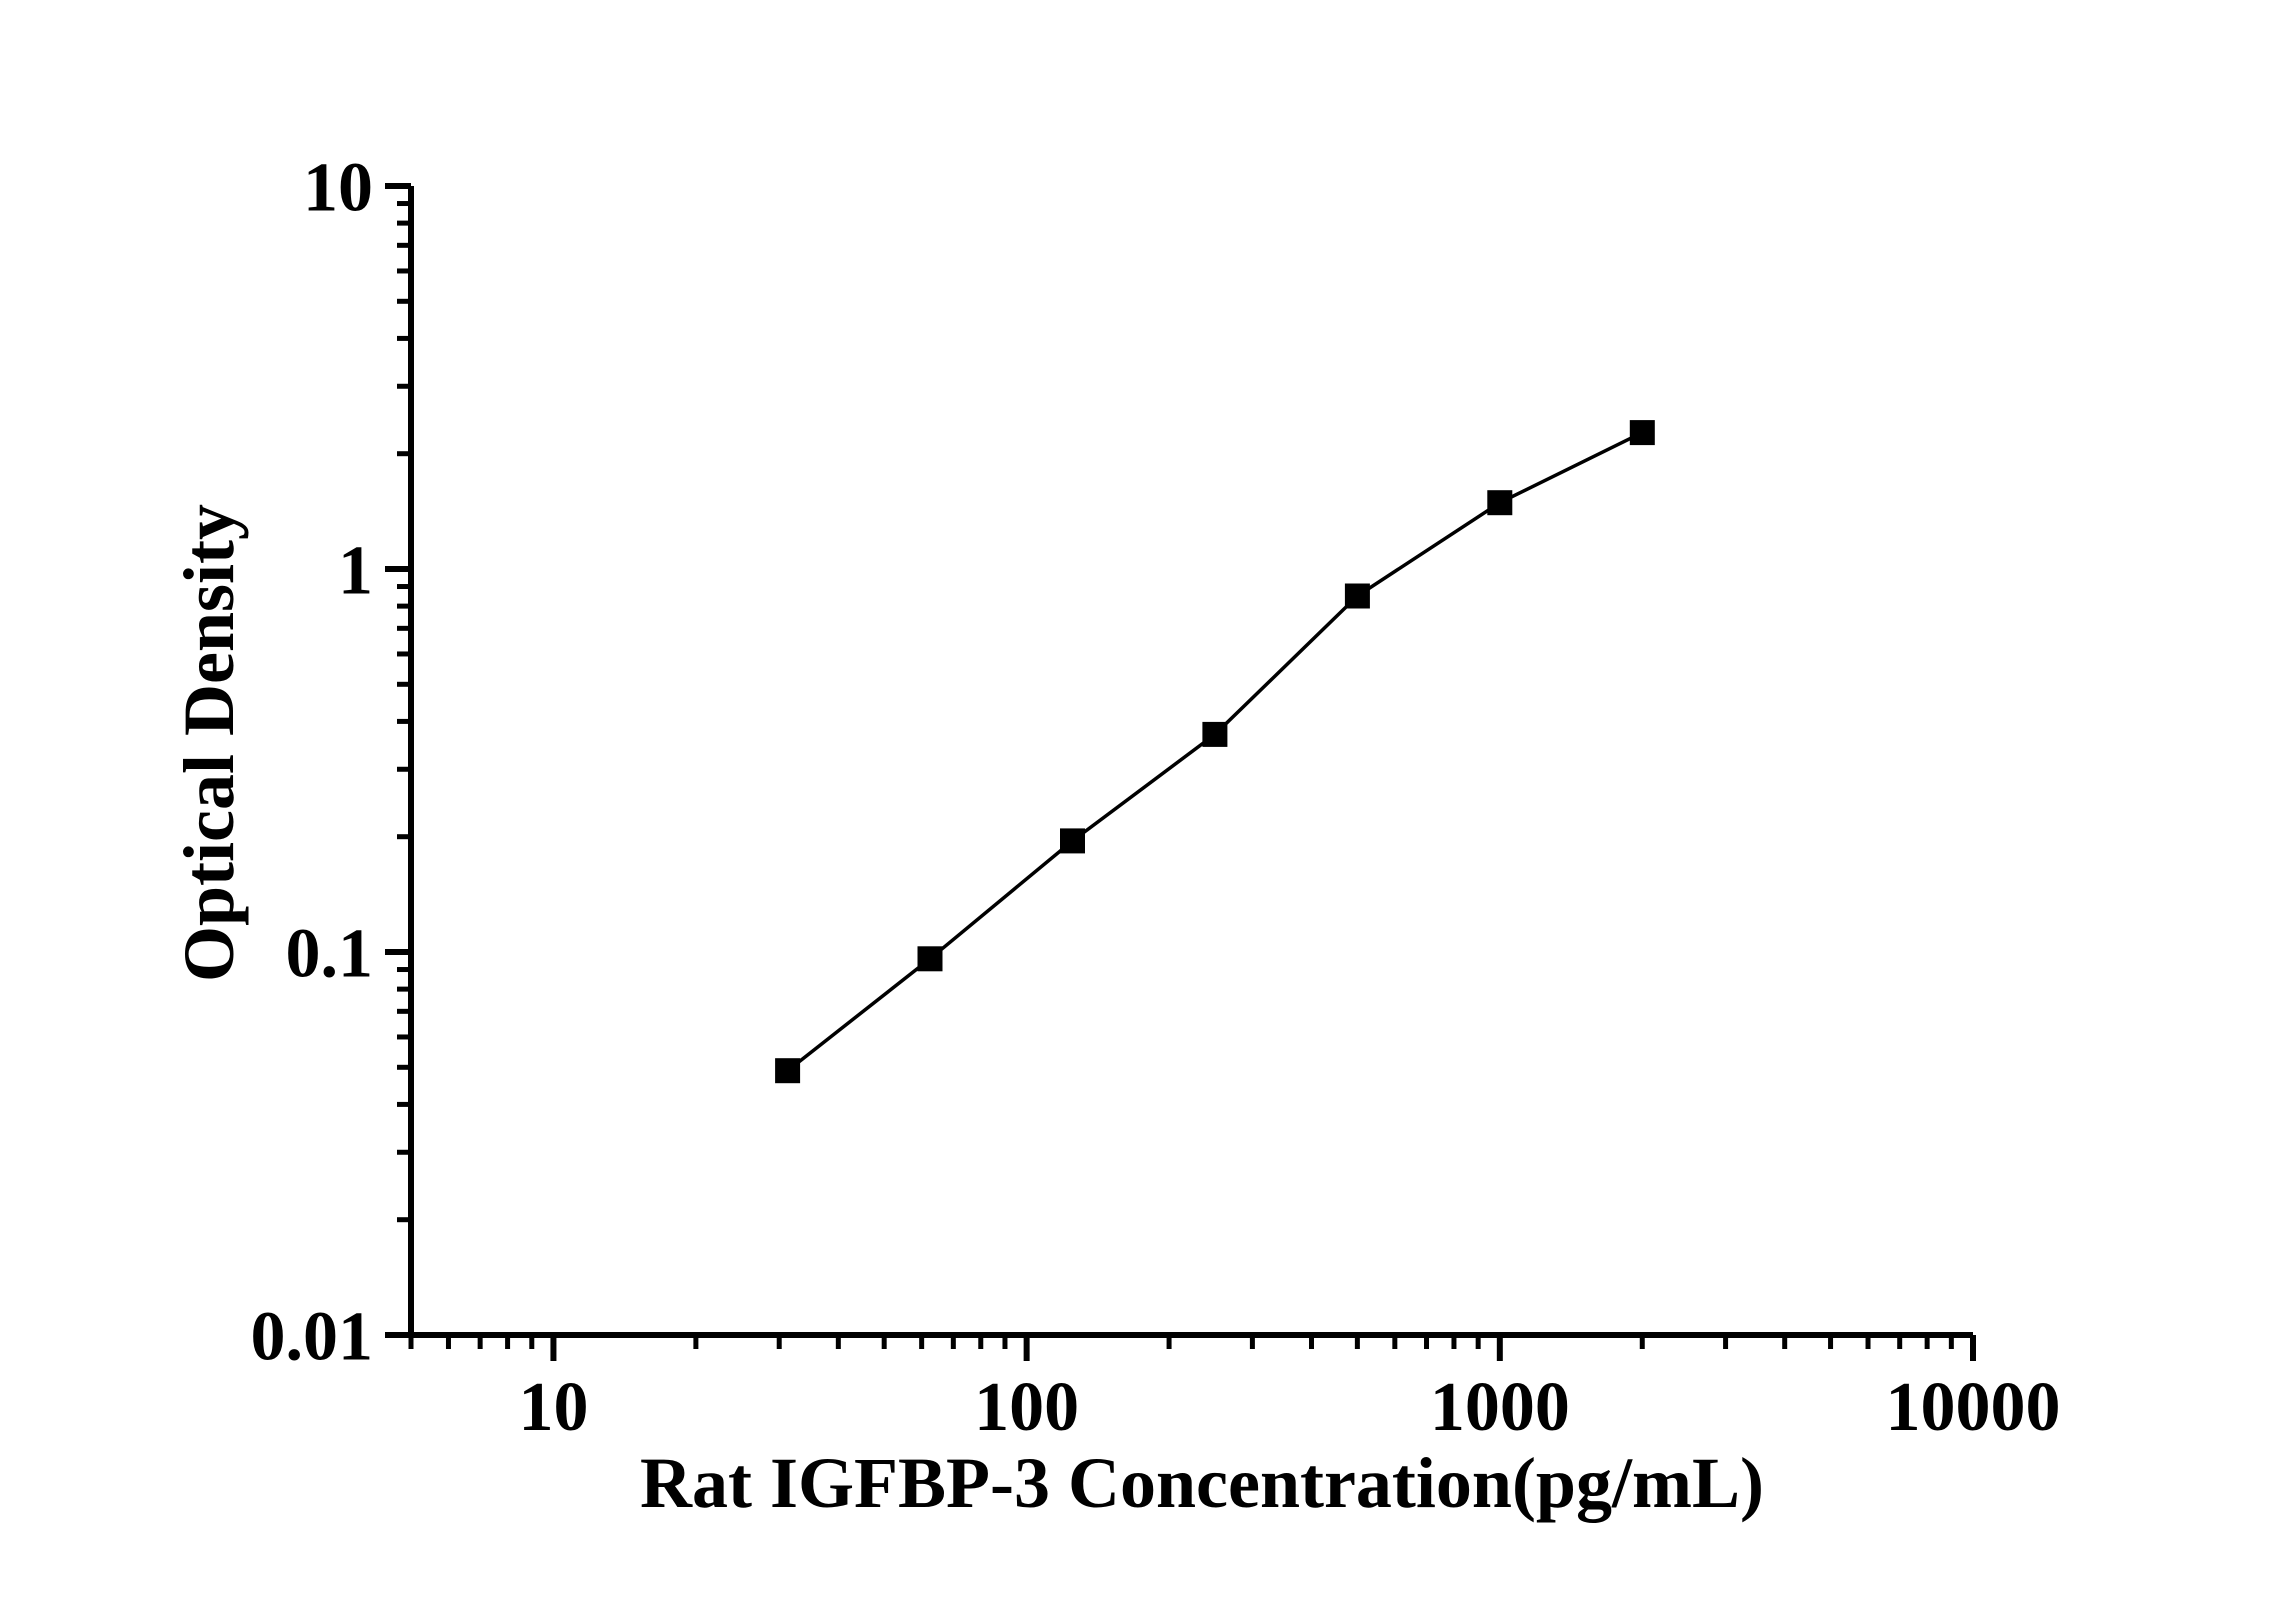 The width and height of the screenshot is (2296, 1604). What do you see at coordinates (1202, 1483) in the screenshot?
I see `x-axis-title: Rat IGFBP-3 Concentration(pg/mL)` at bounding box center [1202, 1483].